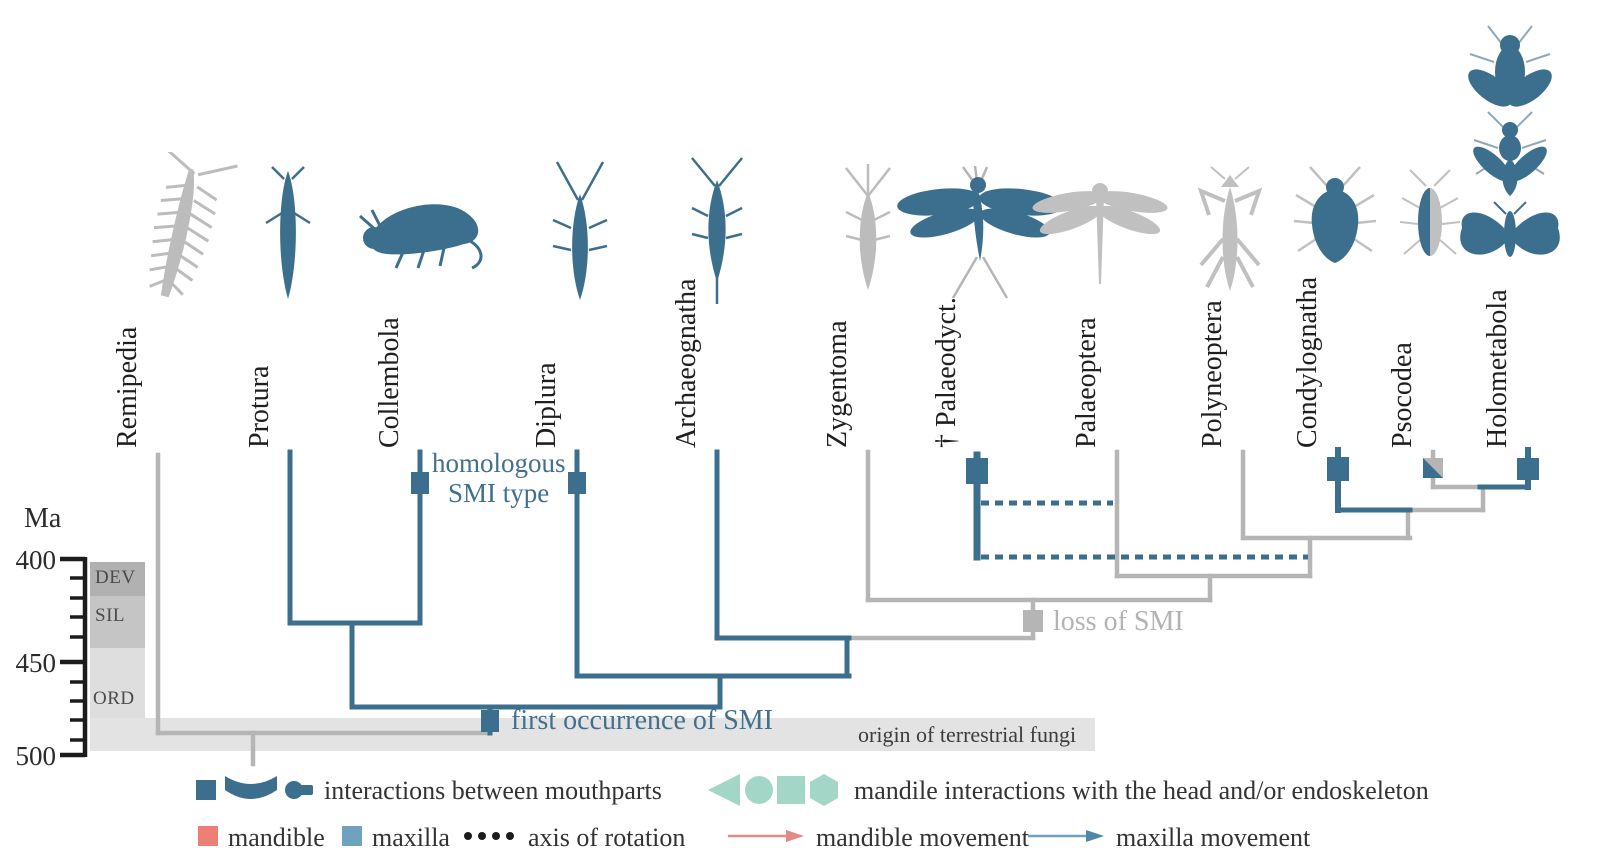  Describe the element at coordinates (1335, 214) in the screenshot. I see `condylognatha-silhouette` at that location.